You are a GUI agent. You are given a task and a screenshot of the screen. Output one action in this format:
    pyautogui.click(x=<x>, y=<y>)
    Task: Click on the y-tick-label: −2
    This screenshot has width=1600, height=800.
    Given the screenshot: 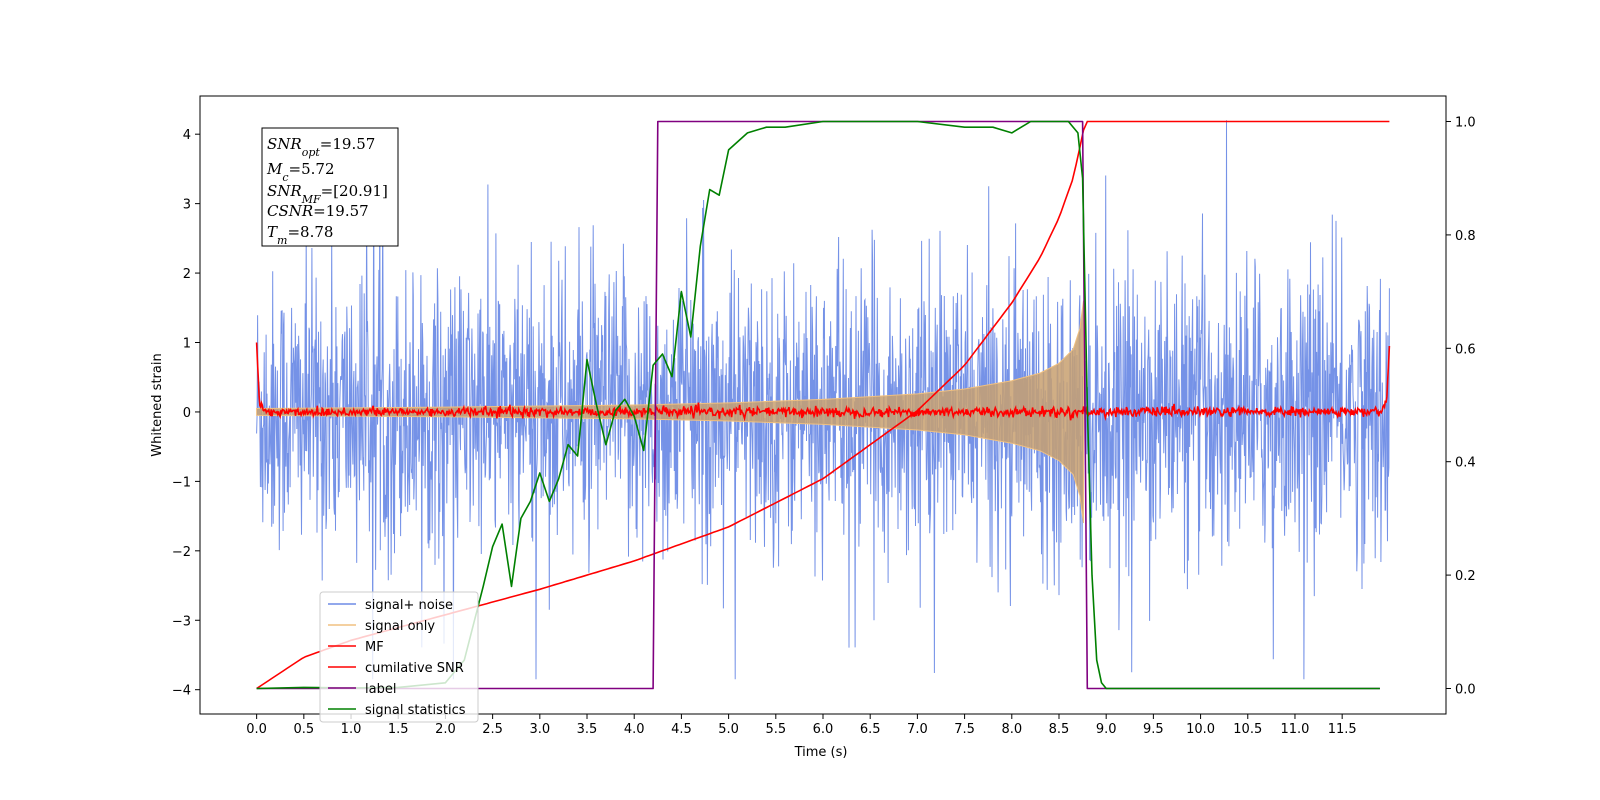 What is the action you would take?
    pyautogui.click(x=181, y=552)
    